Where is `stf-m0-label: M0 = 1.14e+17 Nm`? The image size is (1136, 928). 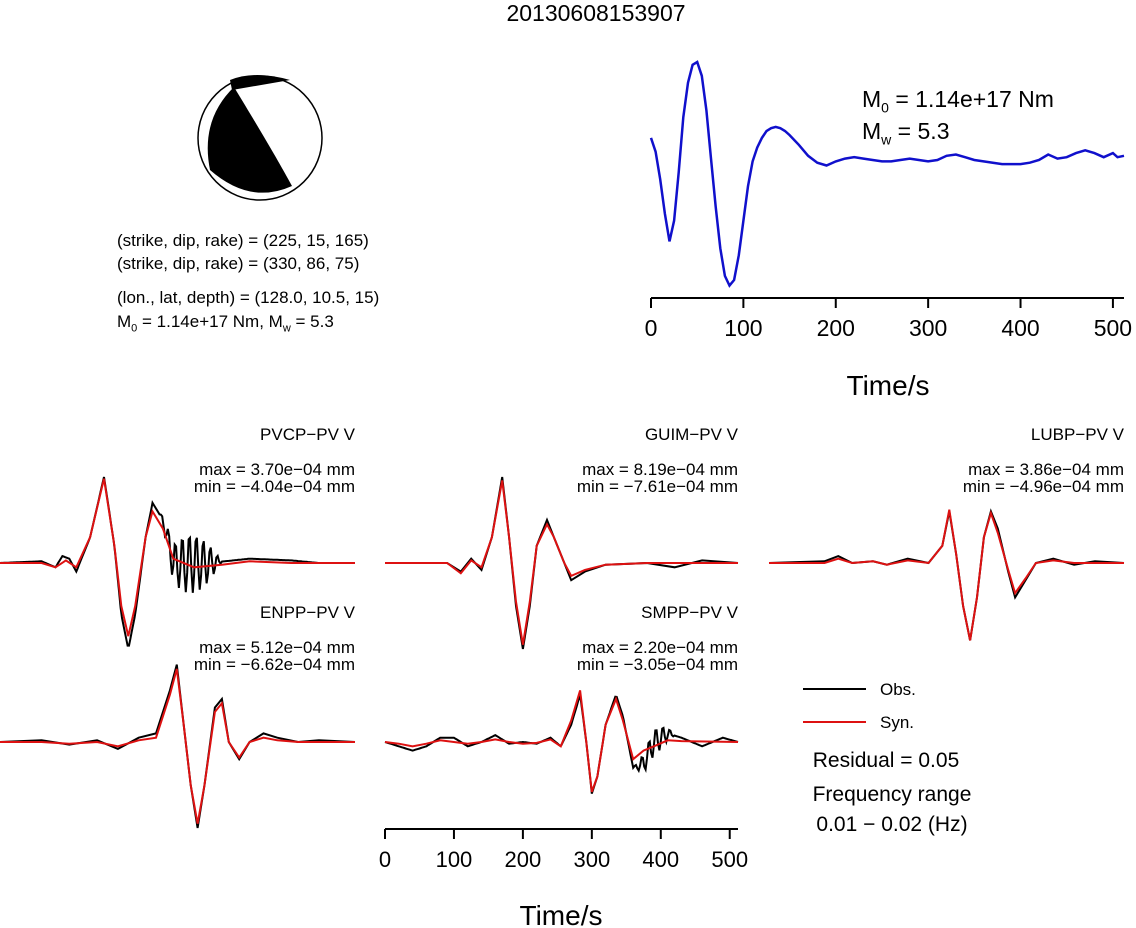
stf-m0-label: M0 = 1.14e+17 Nm is located at coordinates (958, 101).